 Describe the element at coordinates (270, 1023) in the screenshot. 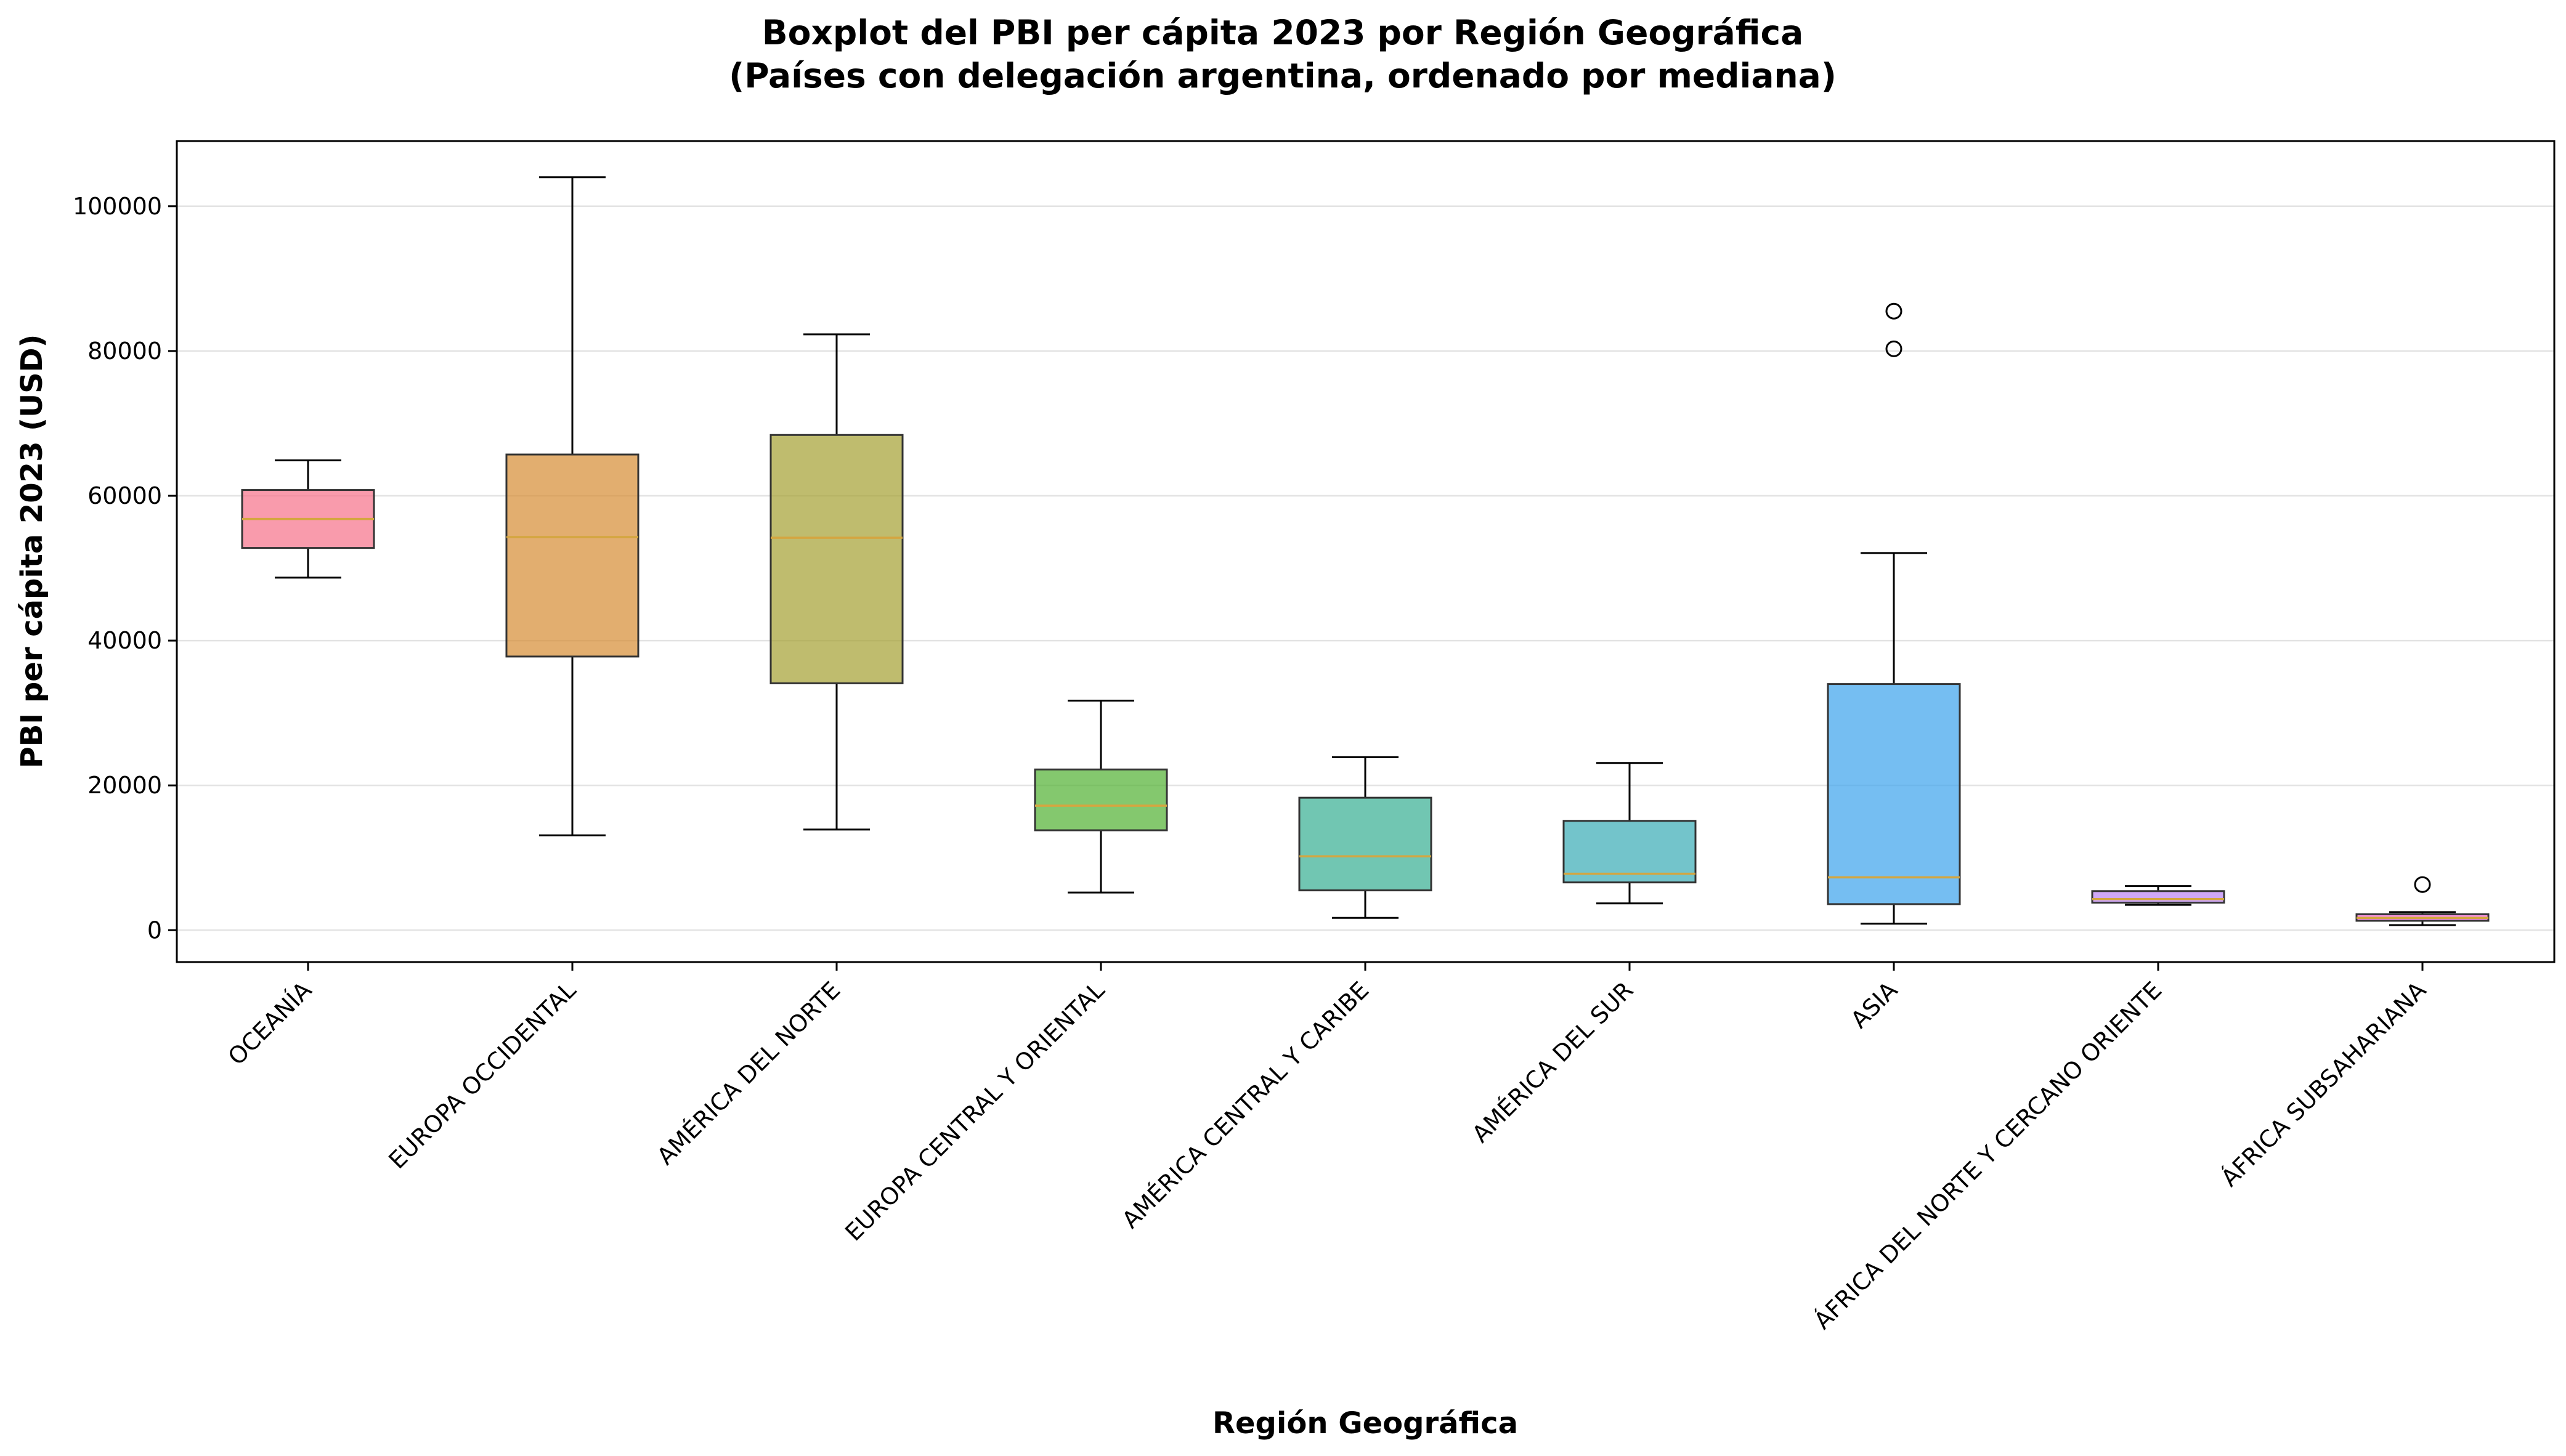

I see `x-tick-label: OCEANÍA` at that location.